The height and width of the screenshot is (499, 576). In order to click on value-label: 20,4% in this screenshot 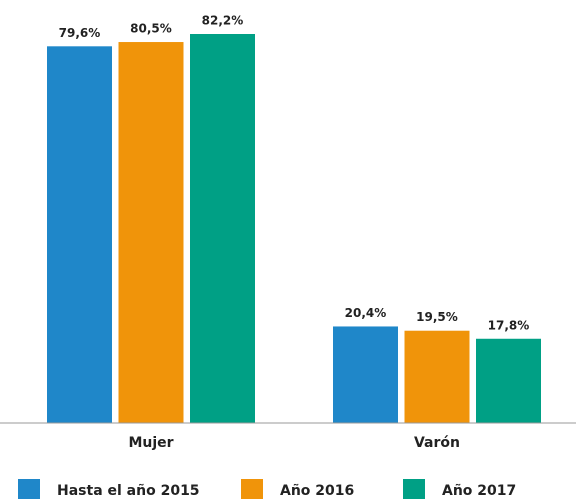, I will do `click(366, 313)`.